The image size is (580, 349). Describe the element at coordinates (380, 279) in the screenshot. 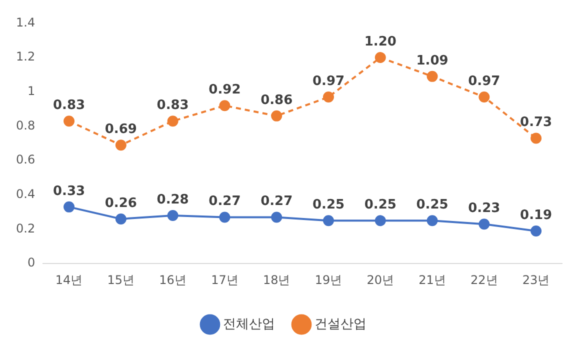

I see `x-tick-label: 20년` at that location.